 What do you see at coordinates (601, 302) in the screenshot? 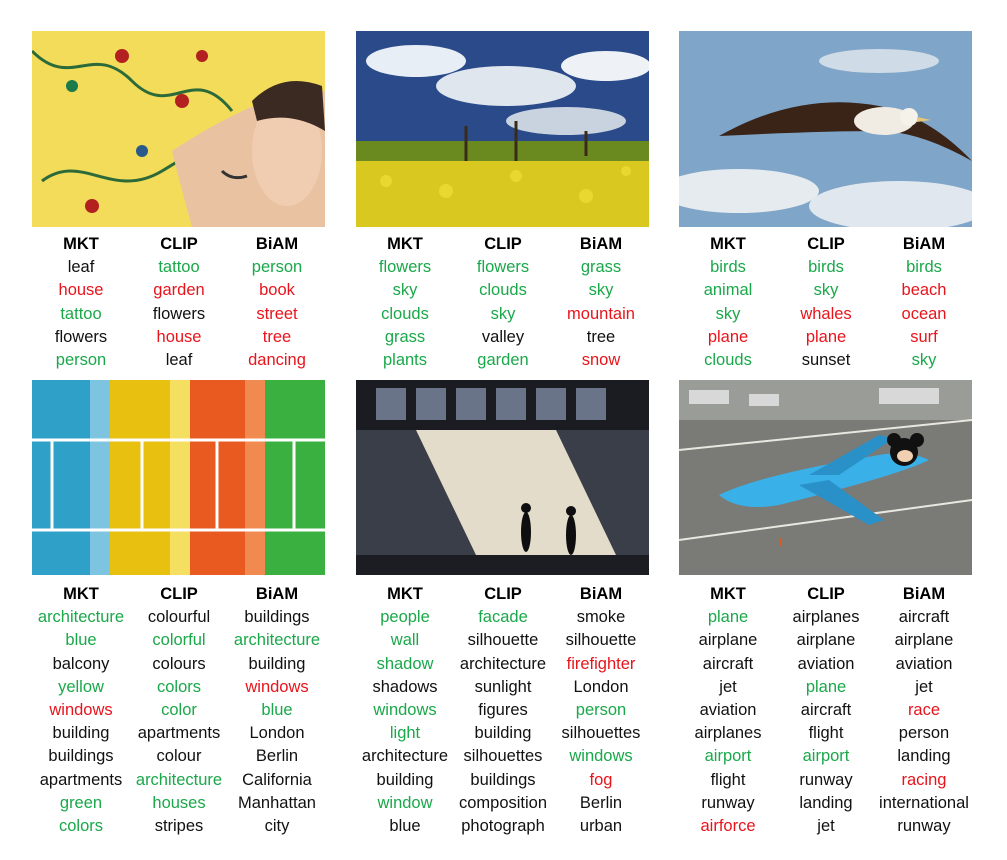
I see `column-biam: BiAM grass sky mountain tree snow` at bounding box center [601, 302].